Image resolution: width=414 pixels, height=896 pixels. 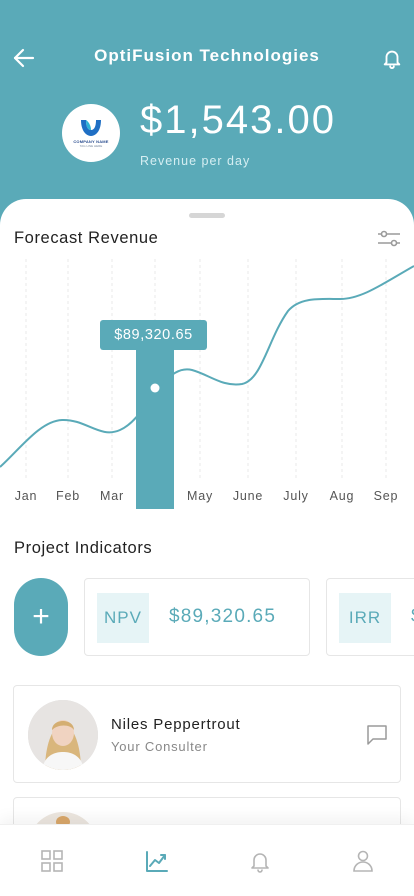 What do you see at coordinates (207, 734) in the screenshot?
I see `consultant-card: Niles Peppertrout Your Consulter` at bounding box center [207, 734].